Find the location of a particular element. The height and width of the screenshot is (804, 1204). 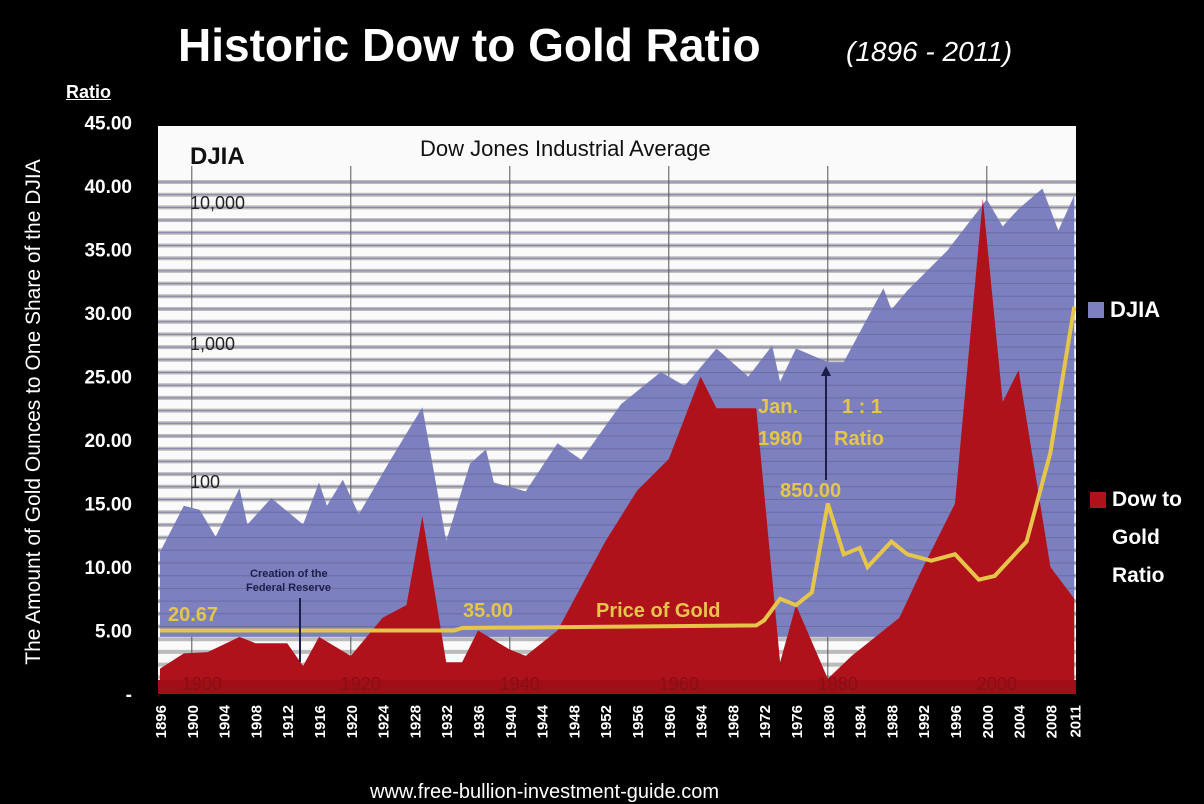

x-tick-label: 2000 is located at coordinates (988, 721).